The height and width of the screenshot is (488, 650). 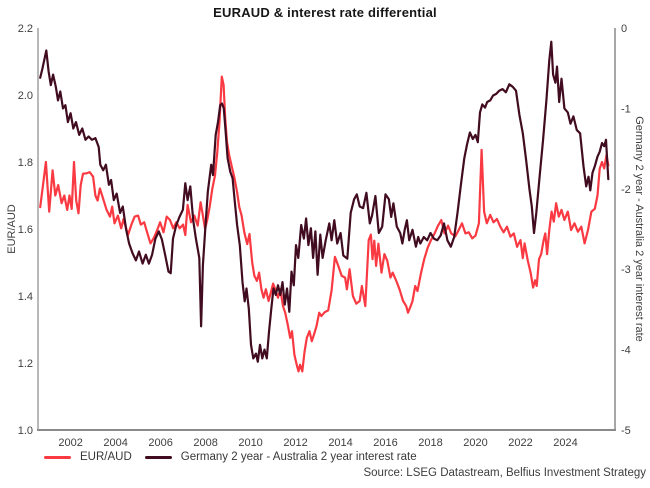 What do you see at coordinates (385, 443) in the screenshot?
I see `x-axis-tick-label: 2016` at bounding box center [385, 443].